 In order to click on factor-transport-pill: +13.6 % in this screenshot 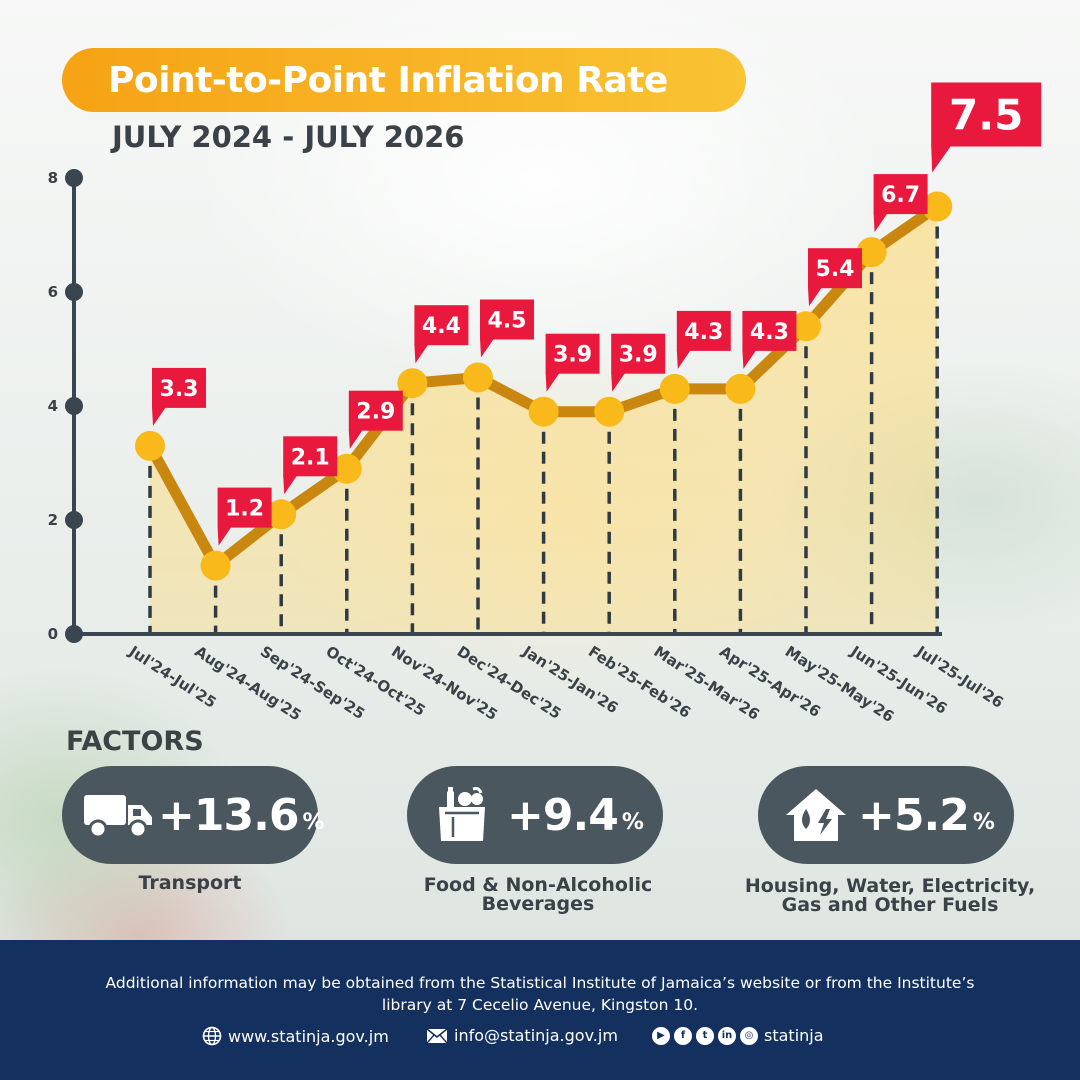, I will do `click(193, 815)`.